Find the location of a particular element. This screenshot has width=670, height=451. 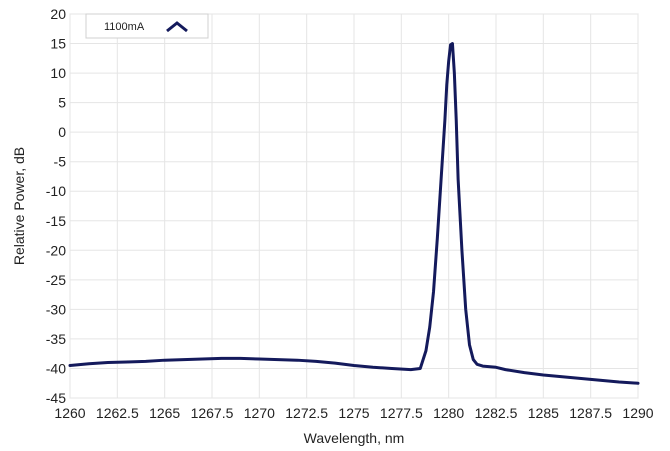

y-tick-label: -35 is located at coordinates (56, 339).